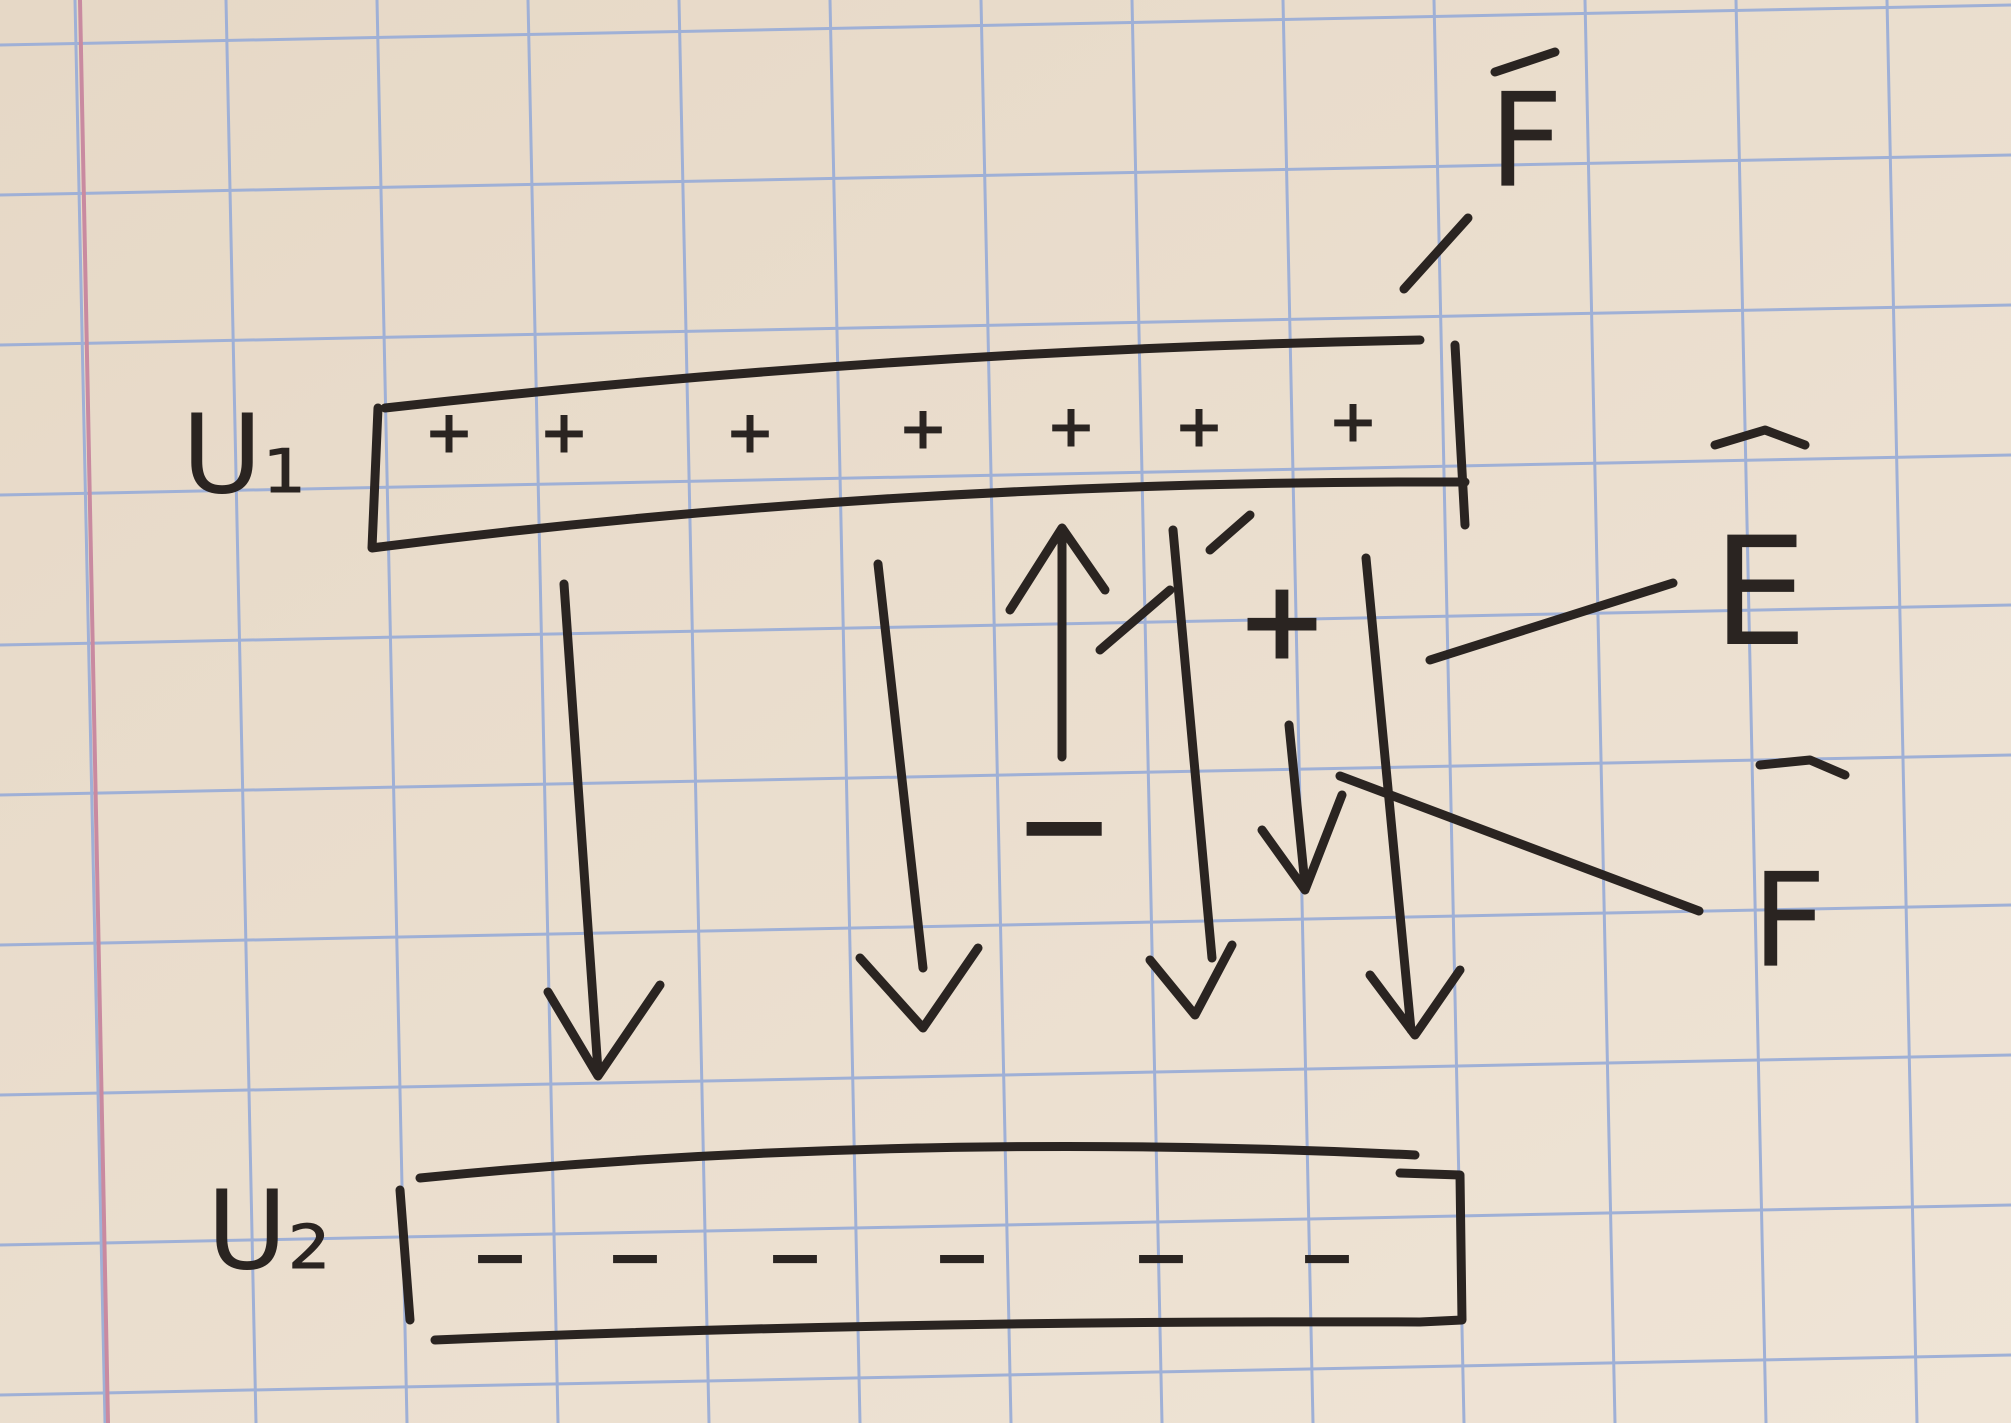 The image size is (2011, 1423). Describe the element at coordinates (1302, 807) in the screenshot. I see `short-down-arrow` at that location.